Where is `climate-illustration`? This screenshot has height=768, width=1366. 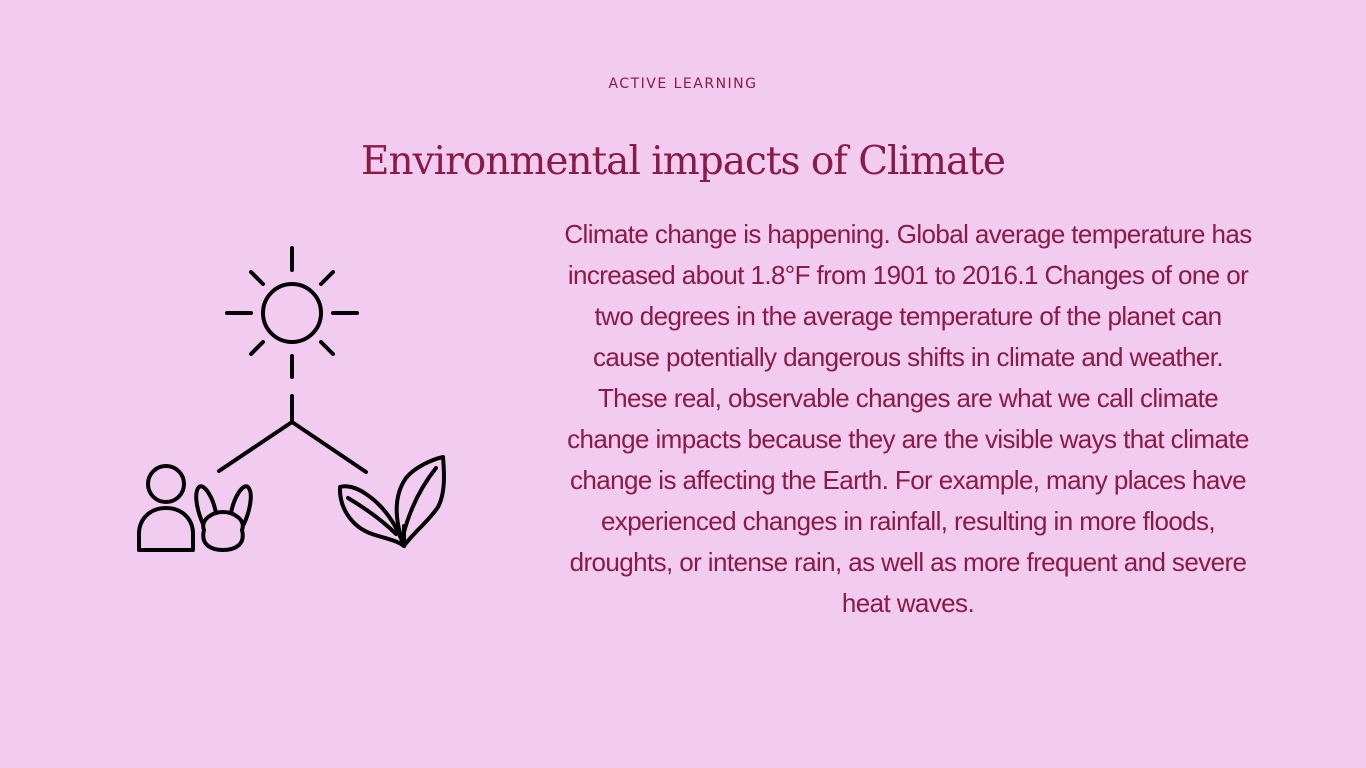 climate-illustration is located at coordinates (291, 399).